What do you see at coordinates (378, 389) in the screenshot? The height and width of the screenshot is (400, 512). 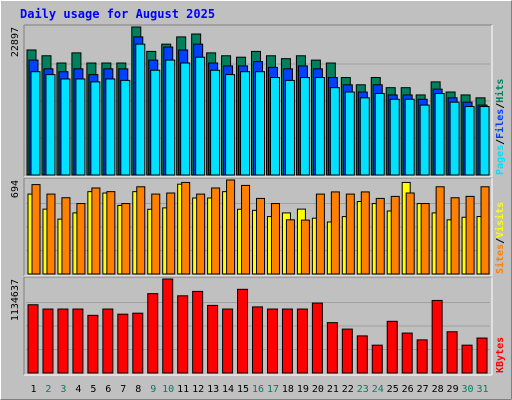 I see `day-label: 24` at bounding box center [378, 389].